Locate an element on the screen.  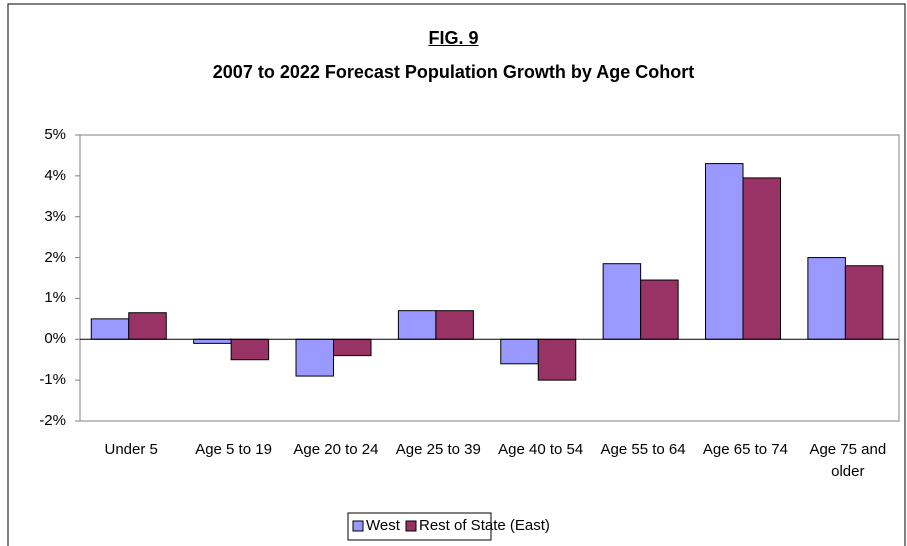
x-tick-label: Age 75 and older is located at coordinates (848, 460).